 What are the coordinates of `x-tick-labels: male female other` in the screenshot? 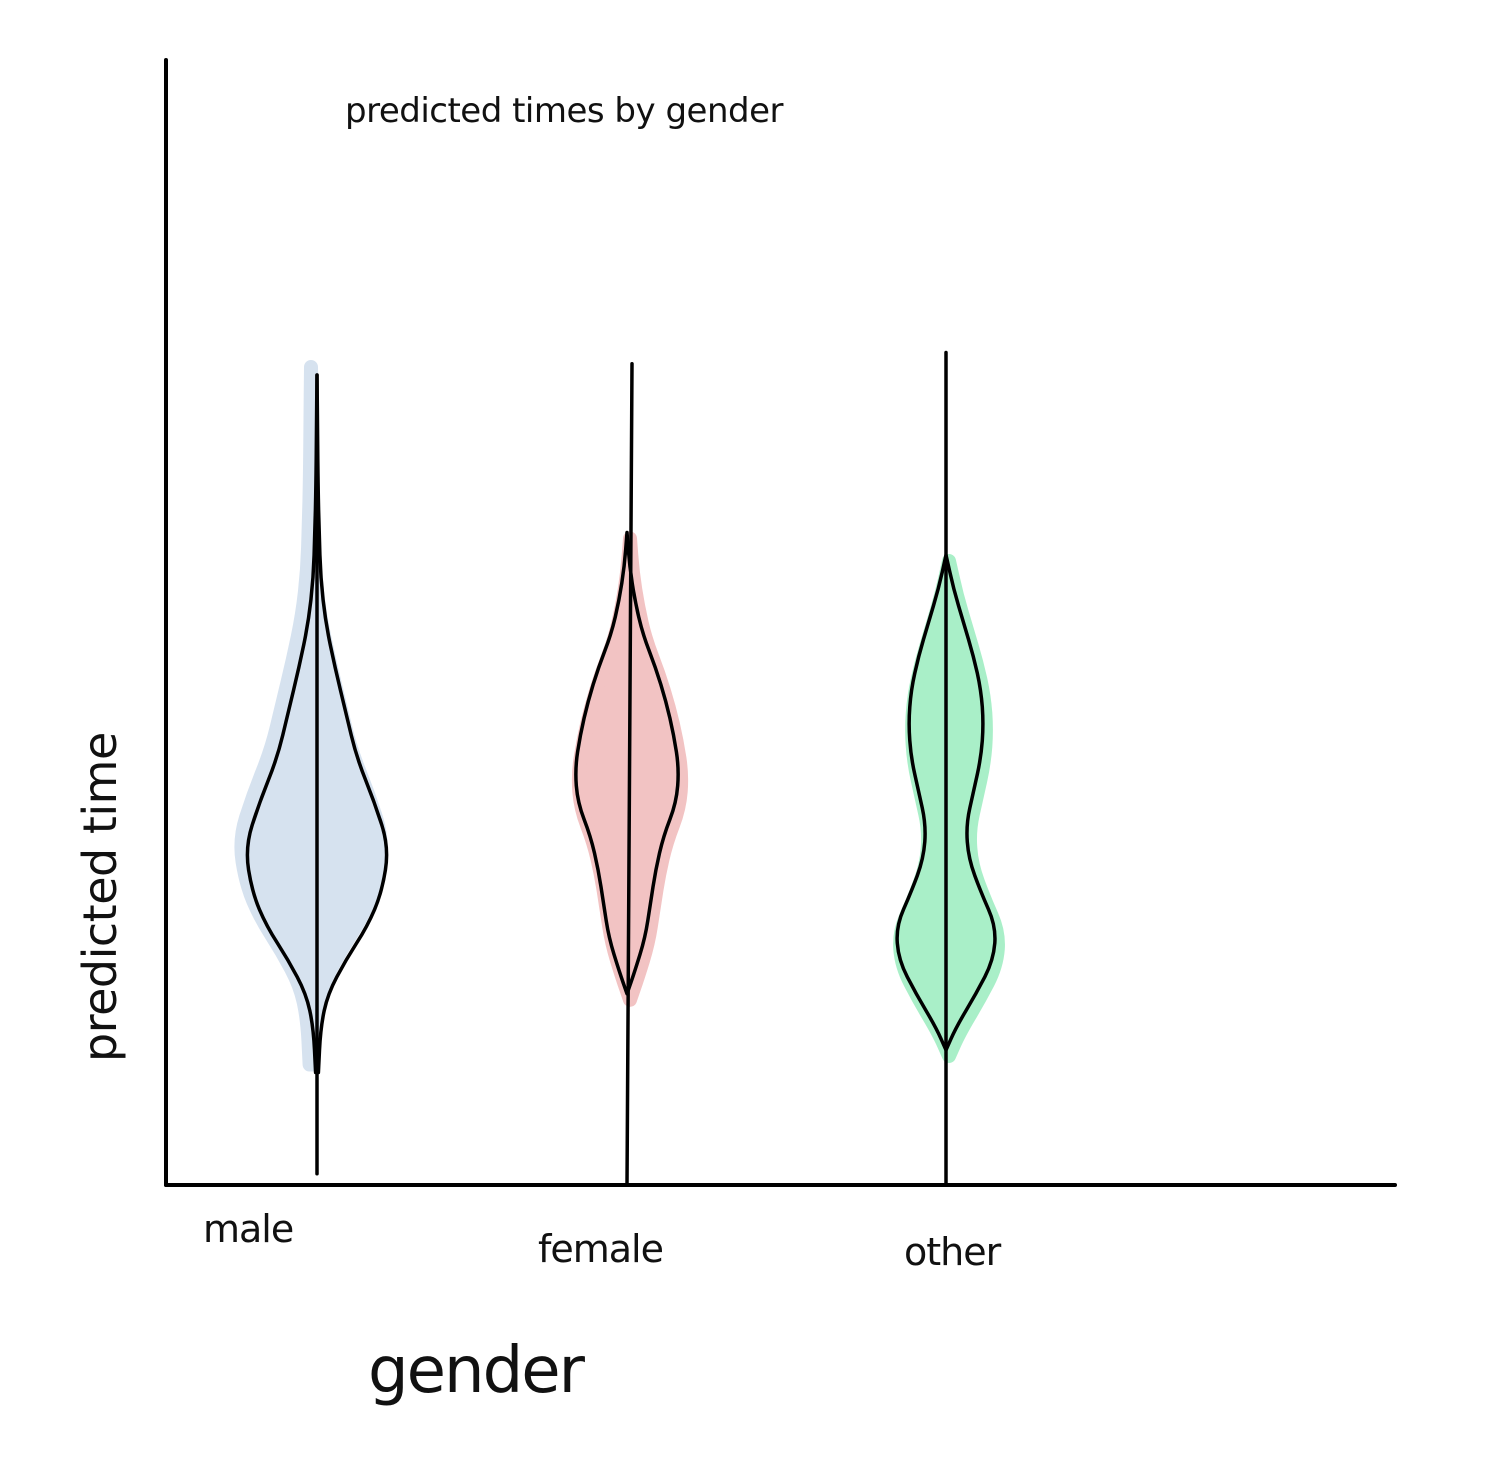 It's located at (603, 1240).